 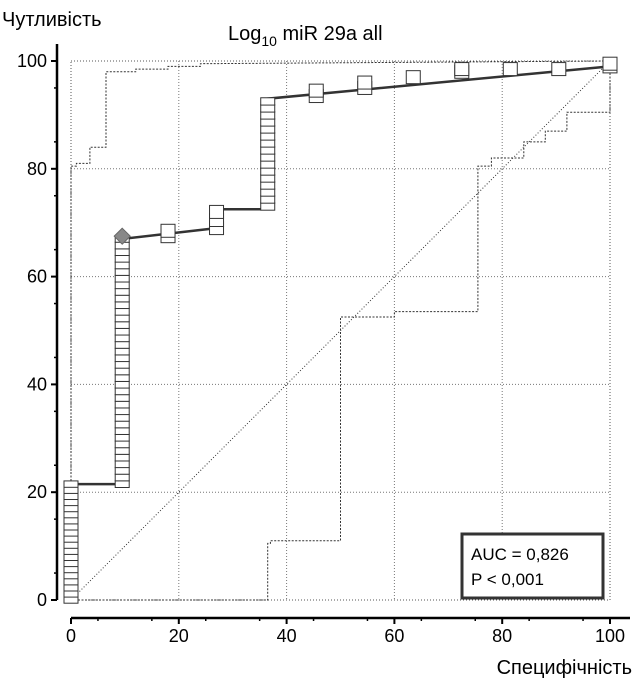 What do you see at coordinates (37, 277) in the screenshot?
I see `y-tick-label: 60` at bounding box center [37, 277].